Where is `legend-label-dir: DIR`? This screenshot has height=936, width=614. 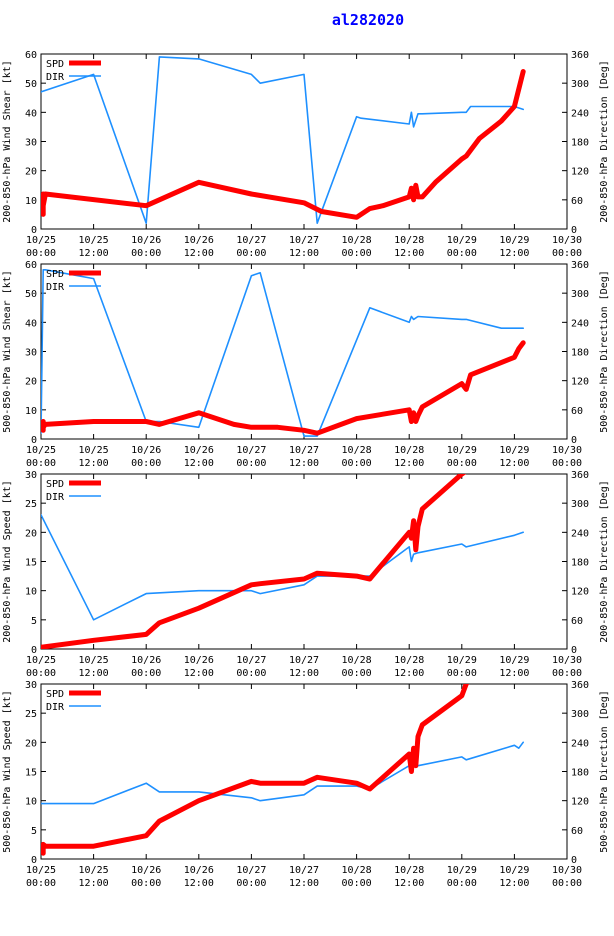
legend-label-dir: DIR is located at coordinates (55, 287).